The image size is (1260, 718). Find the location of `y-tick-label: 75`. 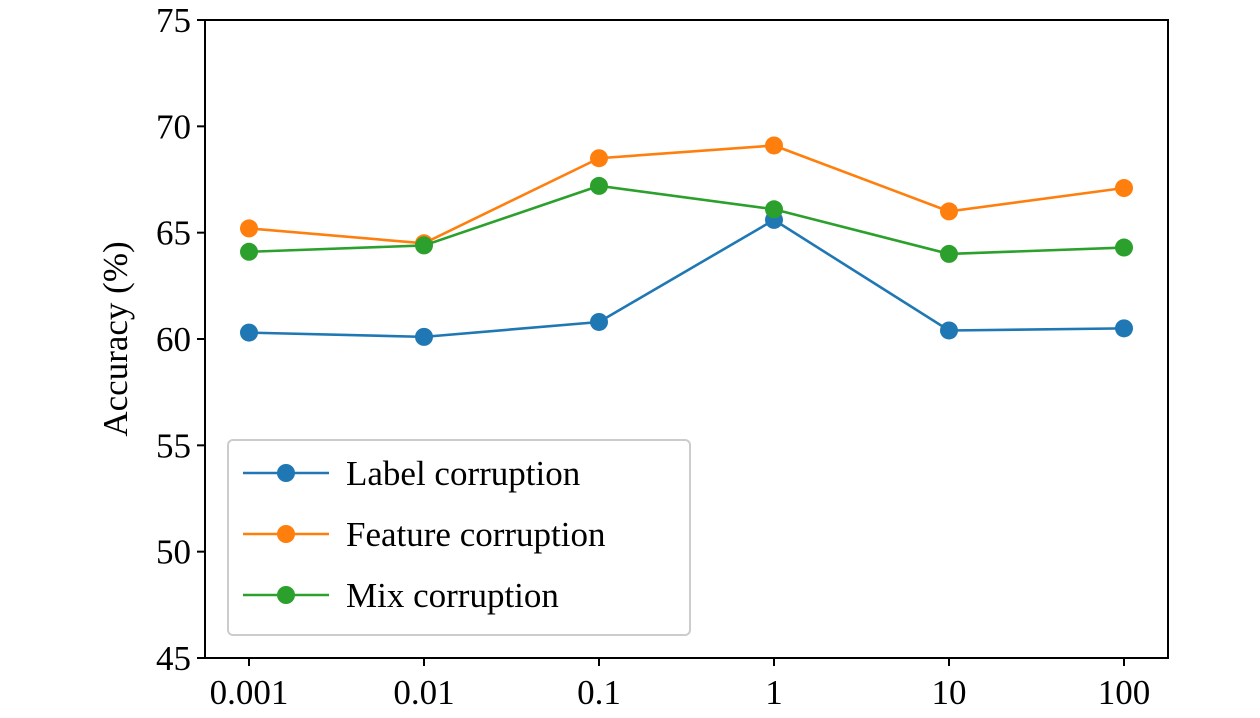

y-tick-label: 75 is located at coordinates (173, 20).